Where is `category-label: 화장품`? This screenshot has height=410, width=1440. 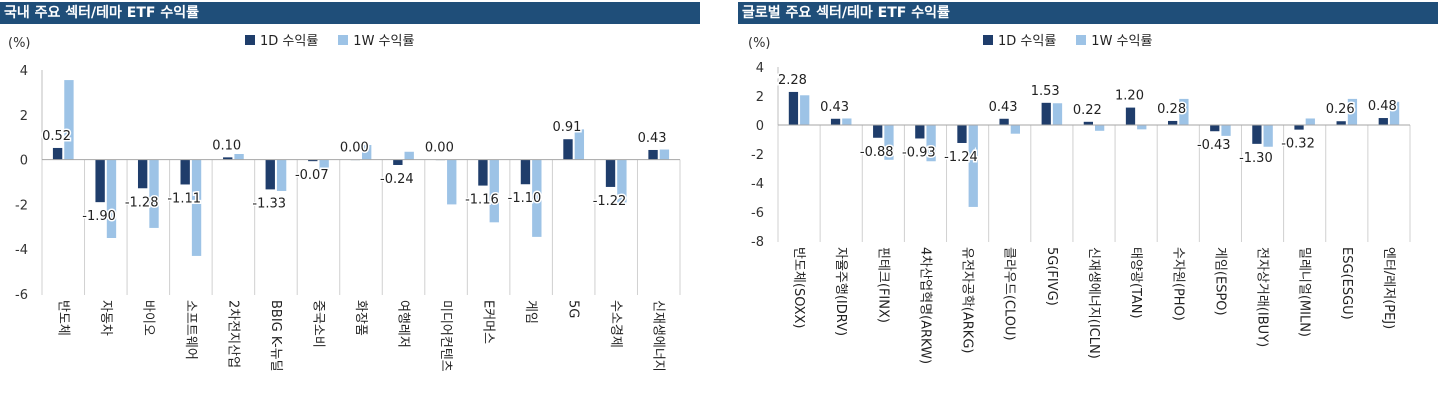 category-label: 화장품 is located at coordinates (360, 318).